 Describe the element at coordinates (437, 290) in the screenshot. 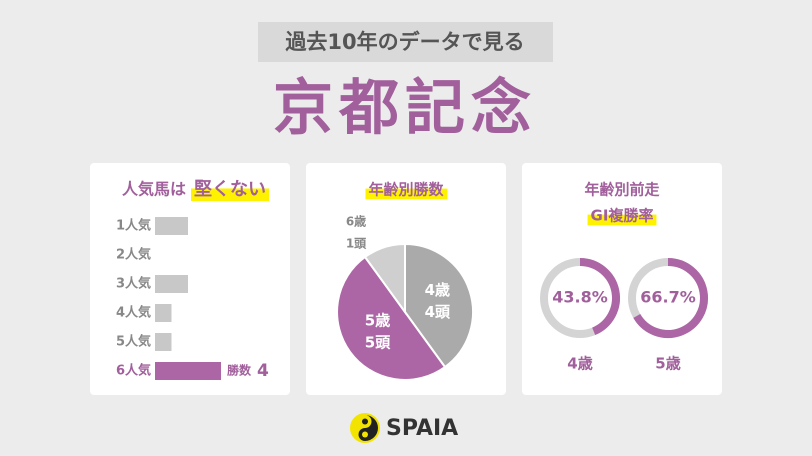

I see `slice-category: 4歳` at that location.